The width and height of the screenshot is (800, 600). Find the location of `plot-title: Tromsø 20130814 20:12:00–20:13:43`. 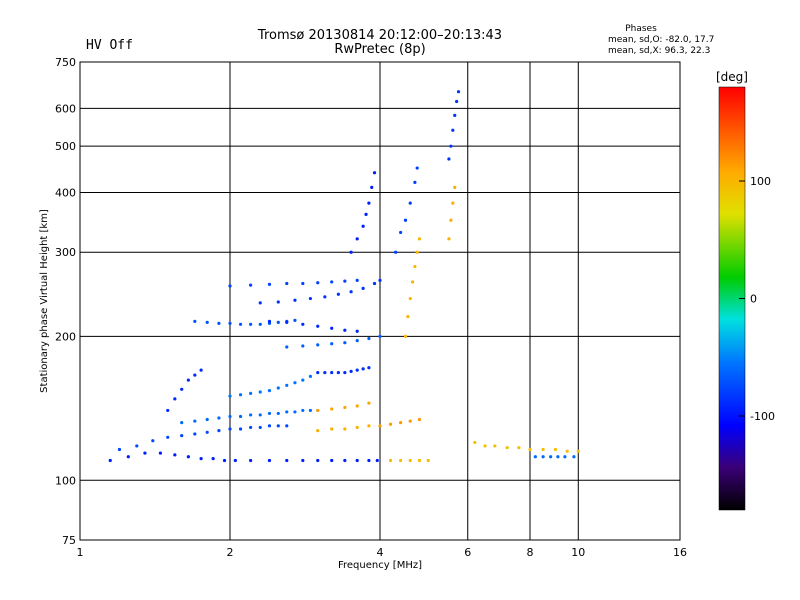

plot-title: Tromsø 20130814 20:12:00–20:13:43 is located at coordinates (379, 35).